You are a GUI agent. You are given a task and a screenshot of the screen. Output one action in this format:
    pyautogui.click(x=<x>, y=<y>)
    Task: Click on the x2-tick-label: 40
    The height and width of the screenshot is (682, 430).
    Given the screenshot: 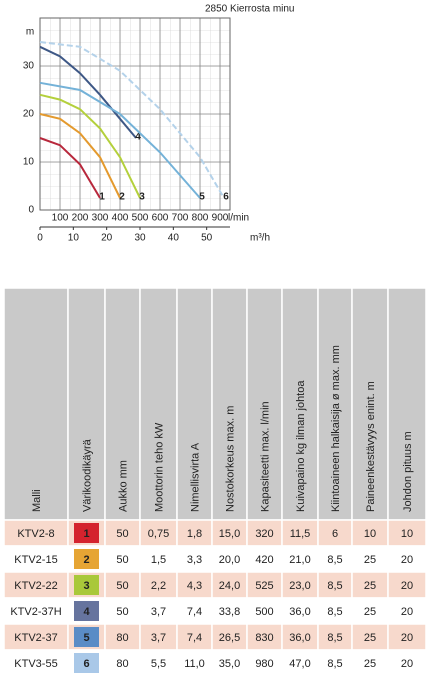 What is the action you would take?
    pyautogui.click(x=174, y=238)
    